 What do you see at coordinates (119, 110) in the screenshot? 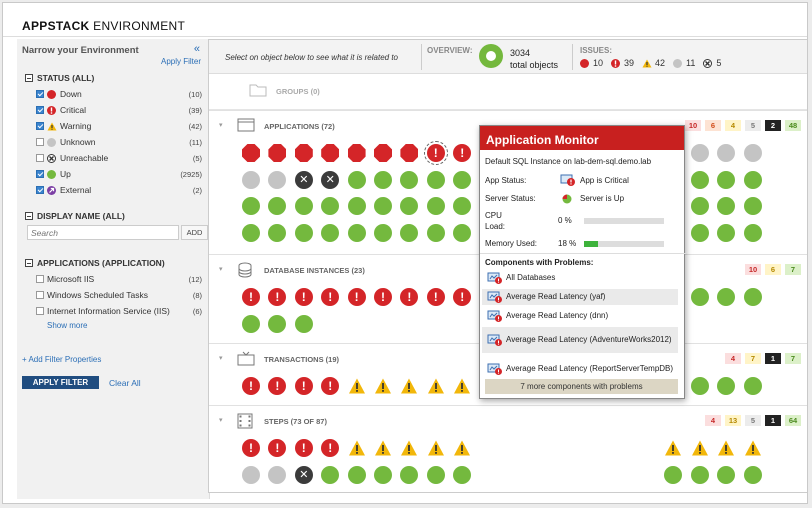
I see `status-filter-critical: Critical (39)` at bounding box center [119, 110].